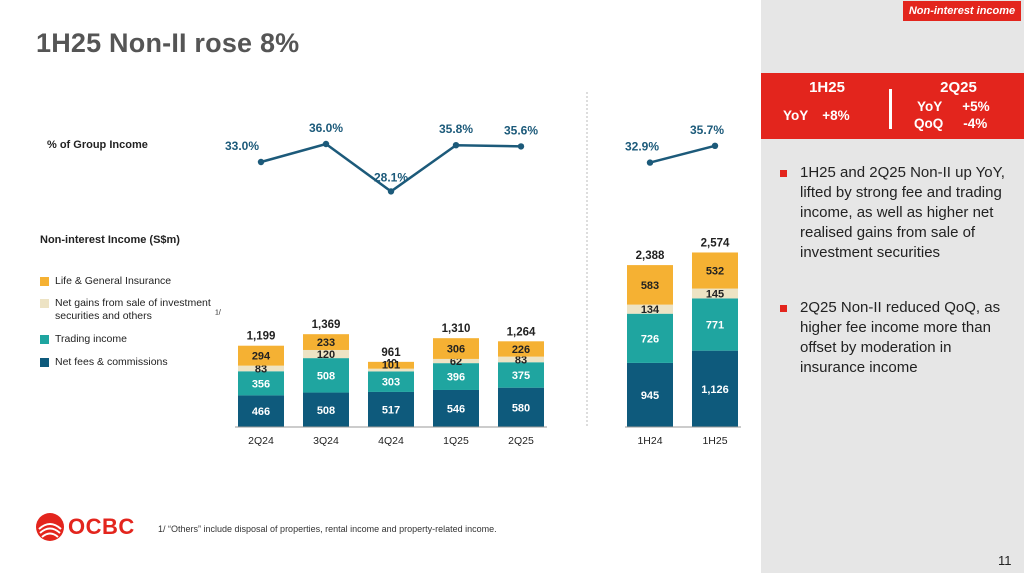 This screenshot has width=1024, height=573. Describe the element at coordinates (521, 375) in the screenshot. I see `bar-trading-2Q25` at that location.